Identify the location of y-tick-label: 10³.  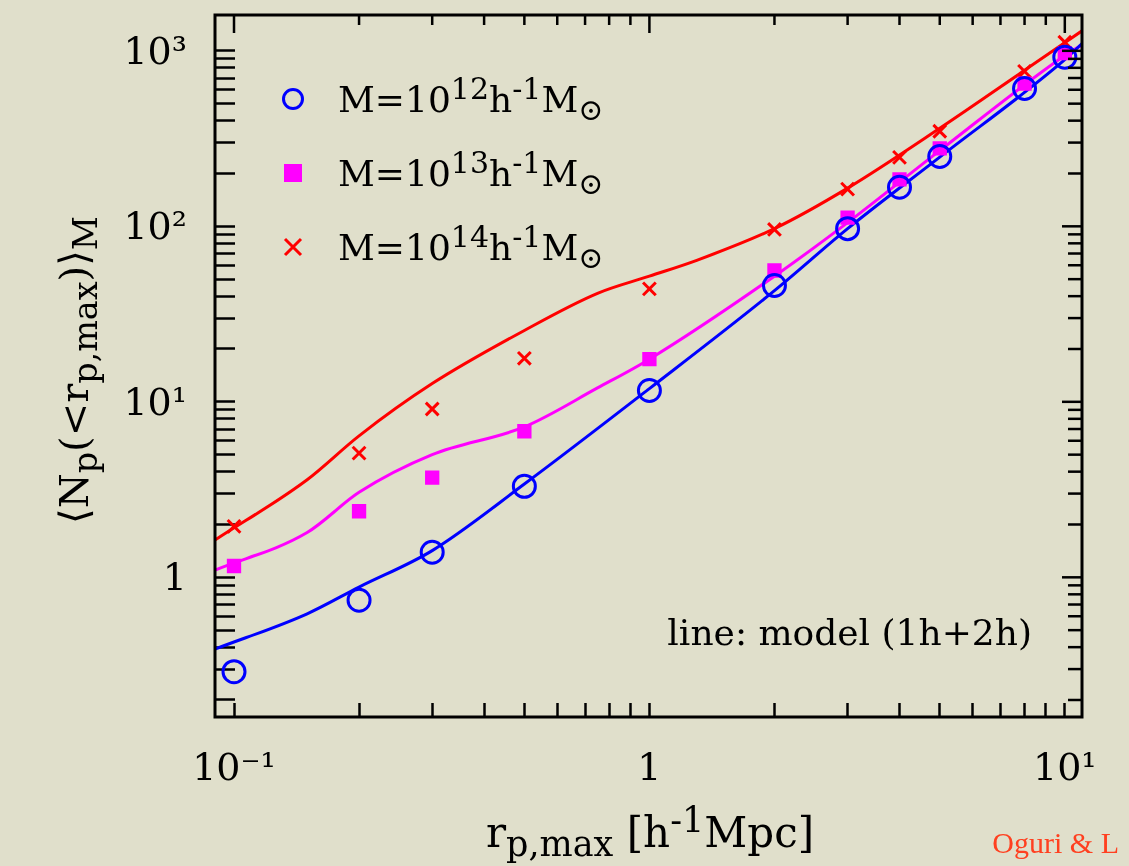
(155, 50).